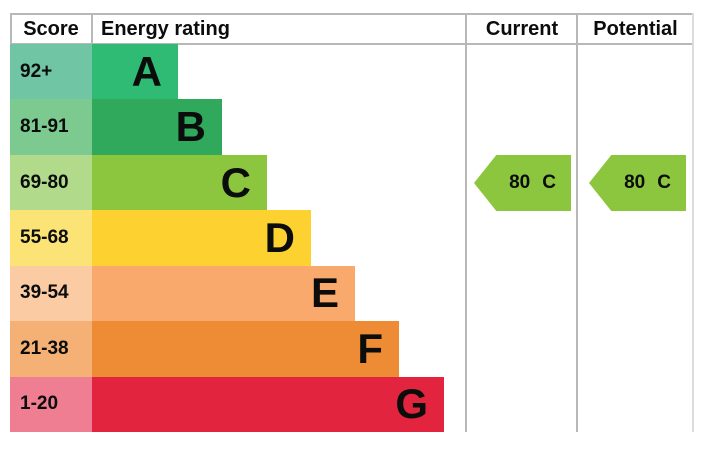  What do you see at coordinates (411, 404) in the screenshot?
I see `band-letter: G` at bounding box center [411, 404].